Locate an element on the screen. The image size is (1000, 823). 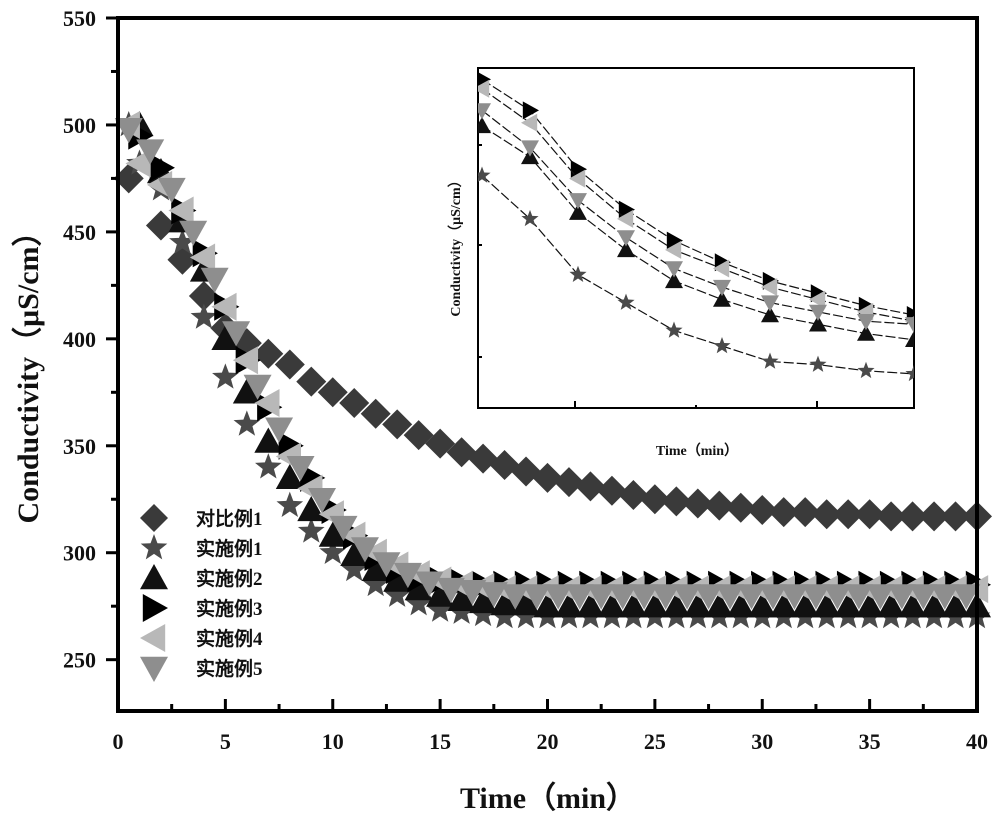
legend-item: 实施例2 is located at coordinates (201, 577).